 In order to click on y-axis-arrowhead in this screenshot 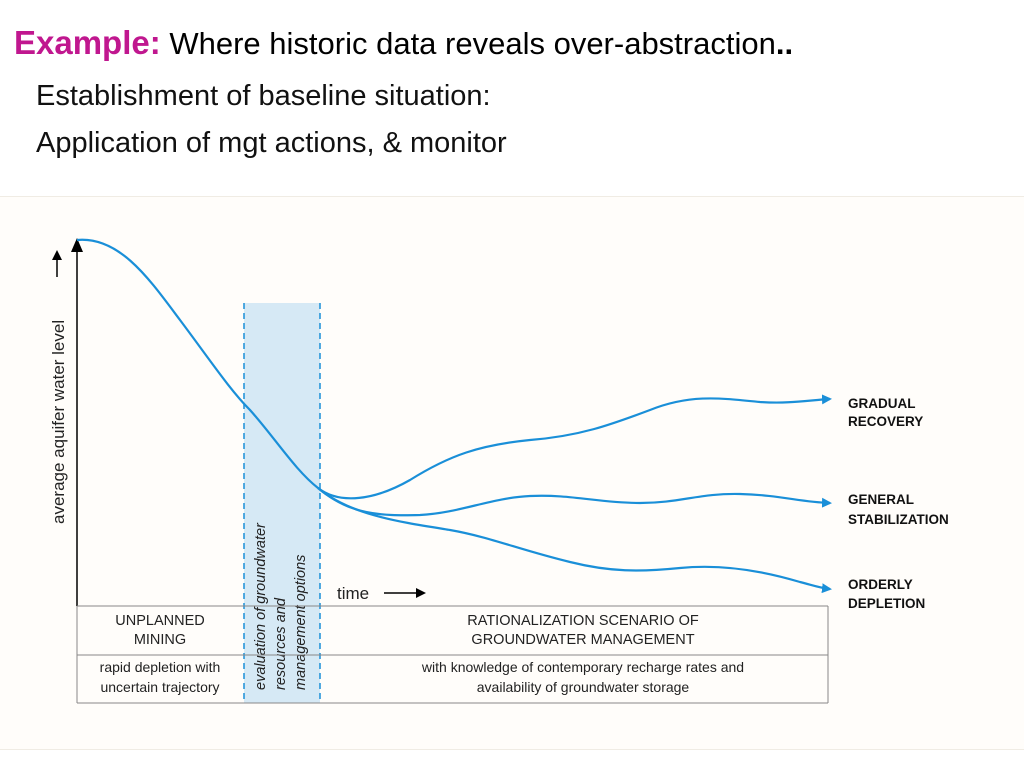, I will do `click(77, 245)`.